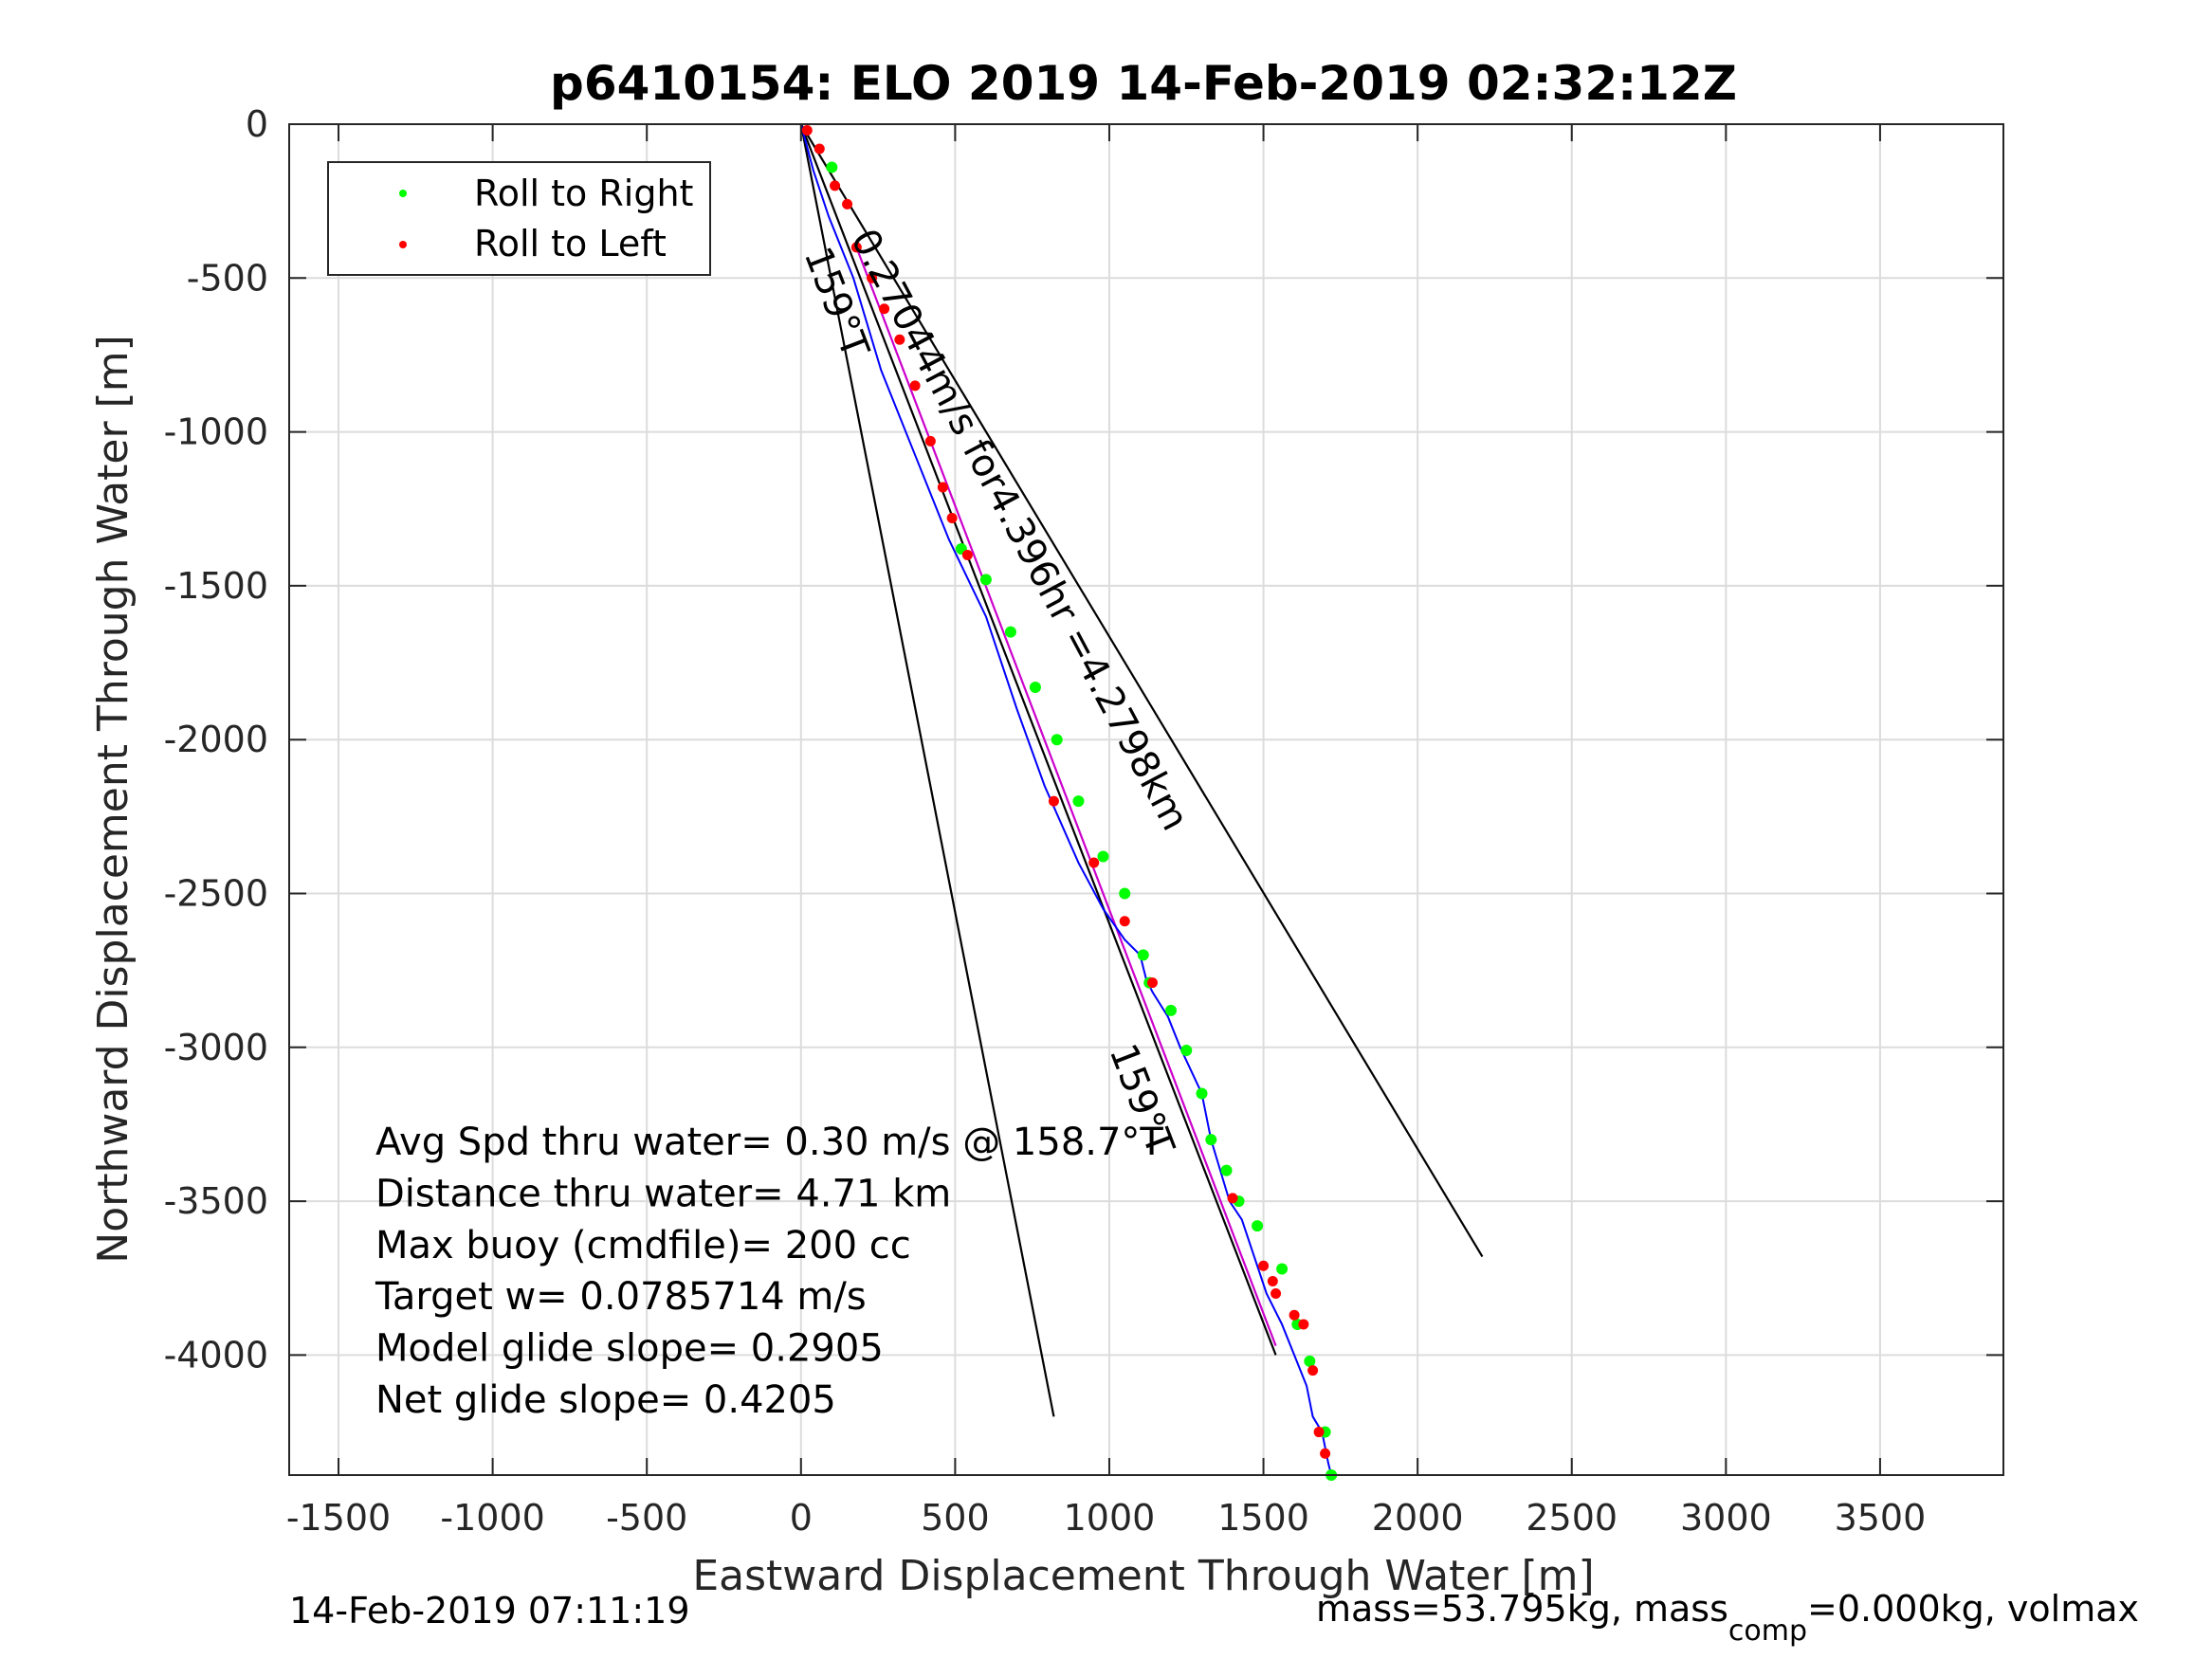 This screenshot has width=2212, height=1659. Describe the element at coordinates (492, 1518) in the screenshot. I see `x-tick-label: -1000` at that location.